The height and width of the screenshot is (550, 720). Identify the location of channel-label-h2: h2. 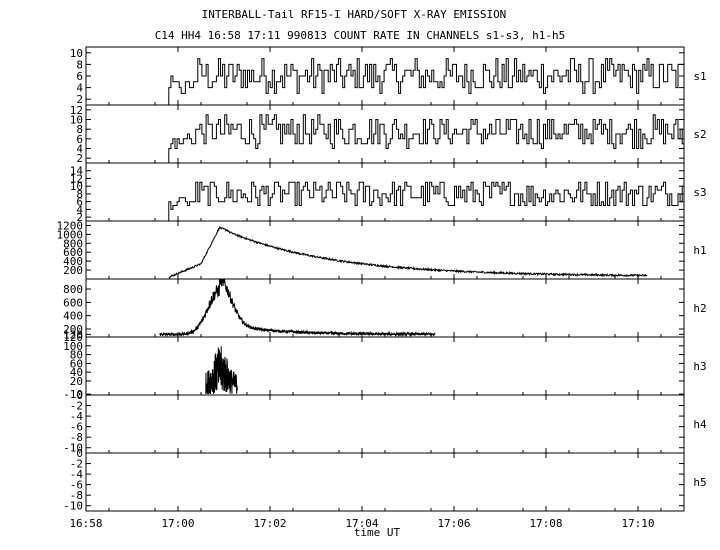
(699, 308).